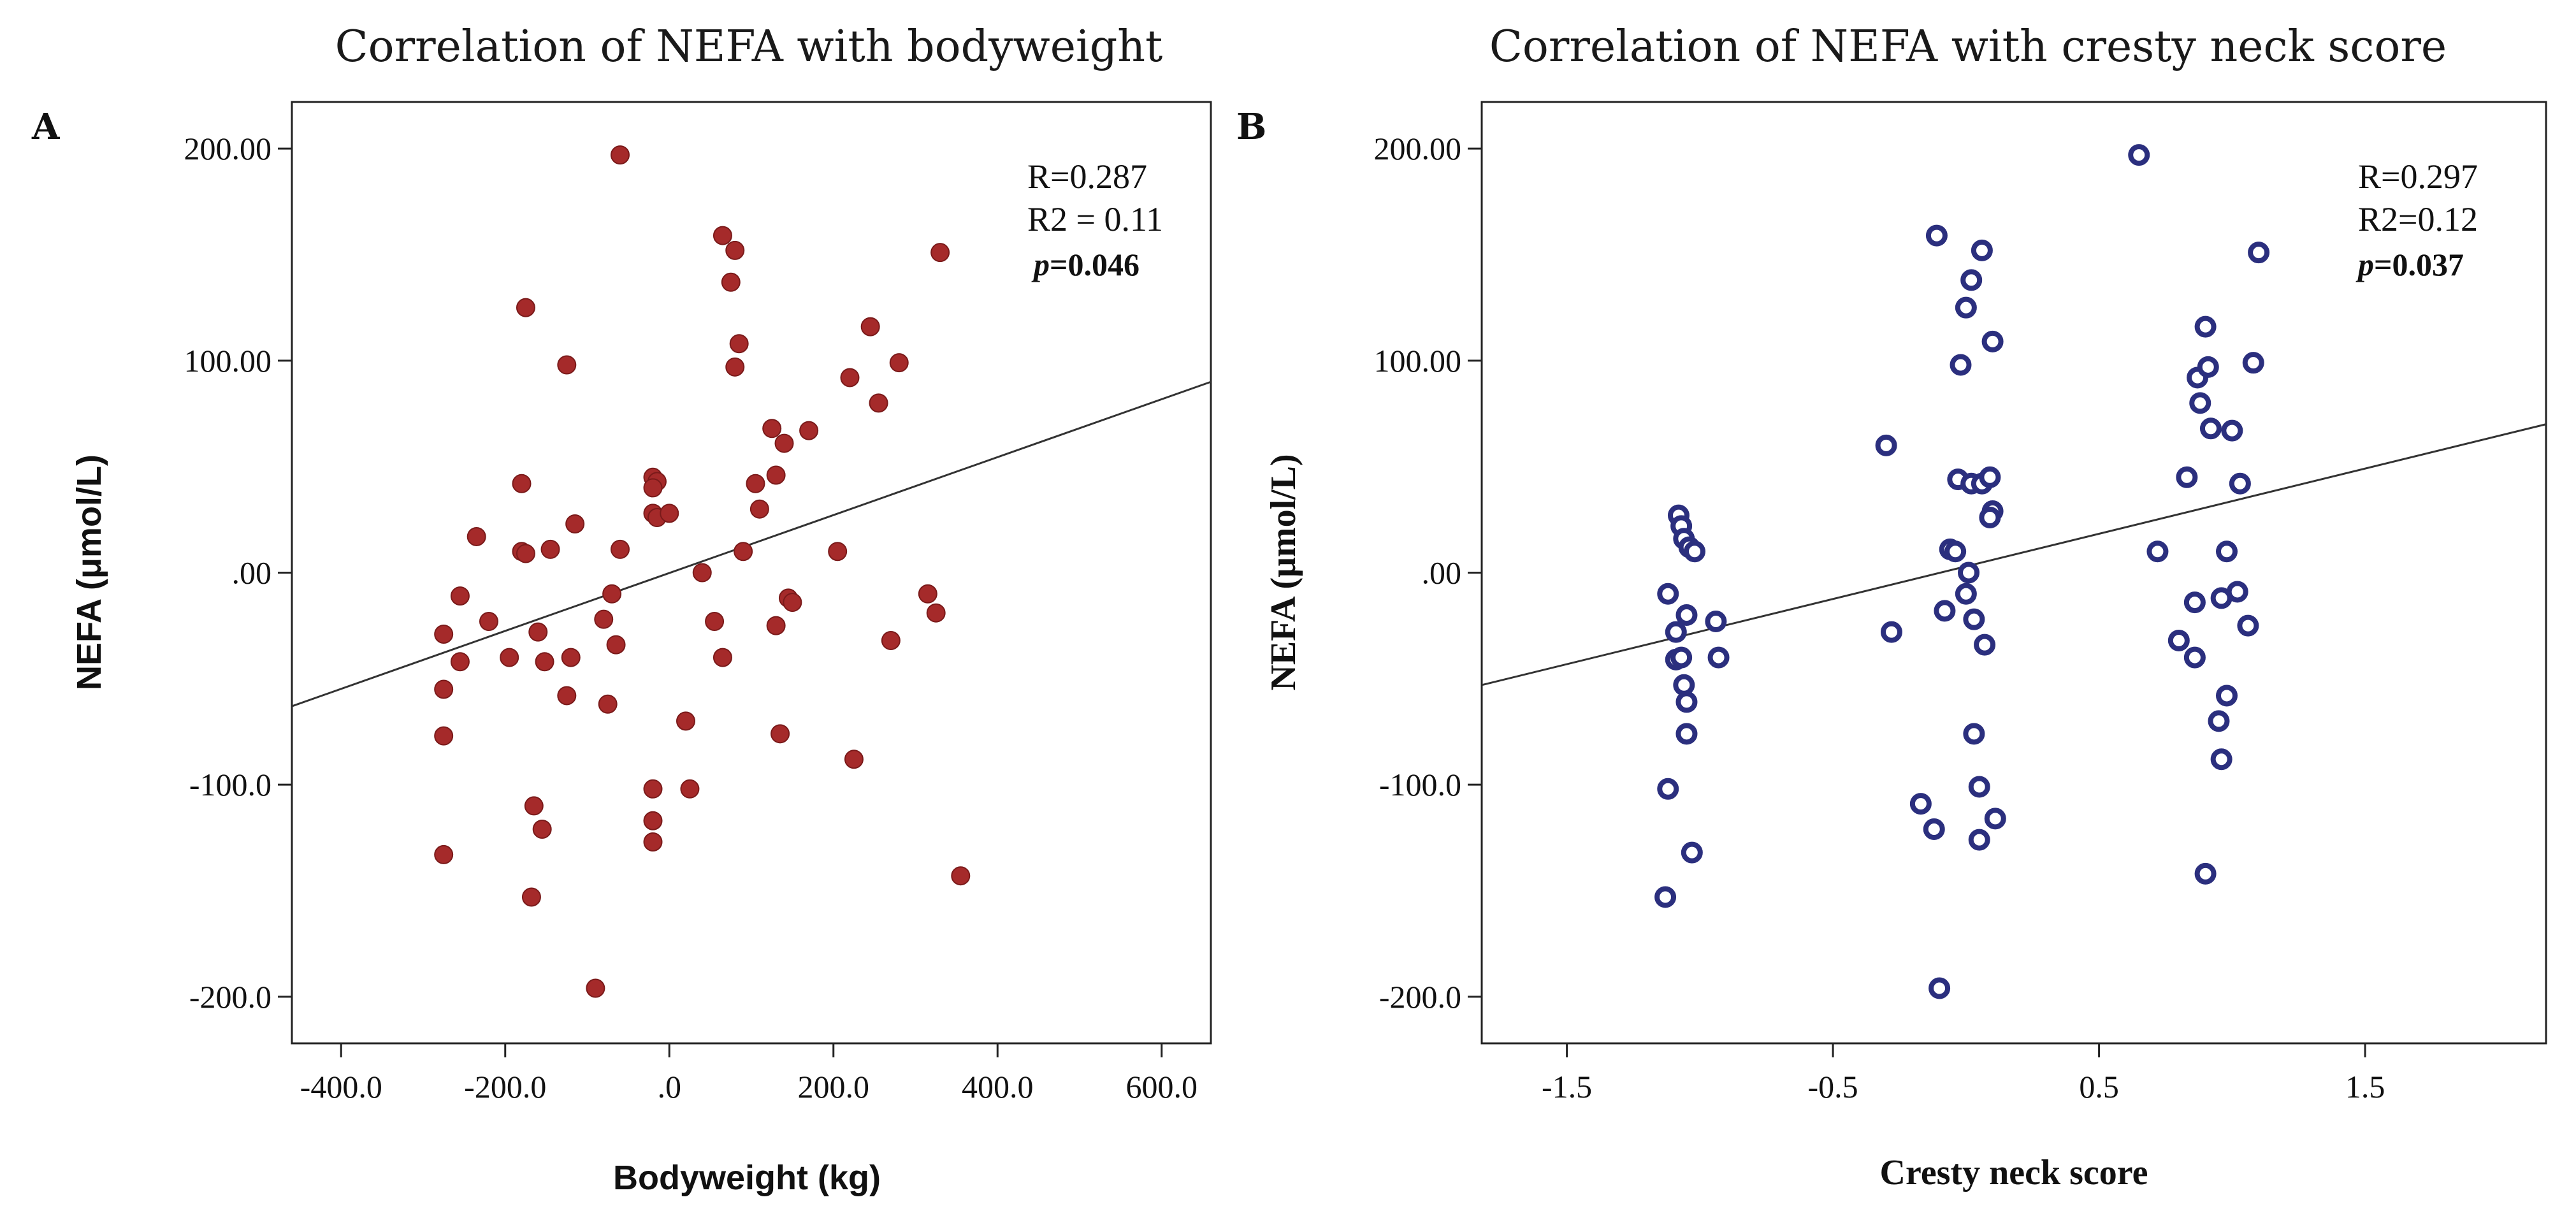  What do you see at coordinates (228, 361) in the screenshot?
I see `panel-a-y-tick-label: 100.00` at bounding box center [228, 361].